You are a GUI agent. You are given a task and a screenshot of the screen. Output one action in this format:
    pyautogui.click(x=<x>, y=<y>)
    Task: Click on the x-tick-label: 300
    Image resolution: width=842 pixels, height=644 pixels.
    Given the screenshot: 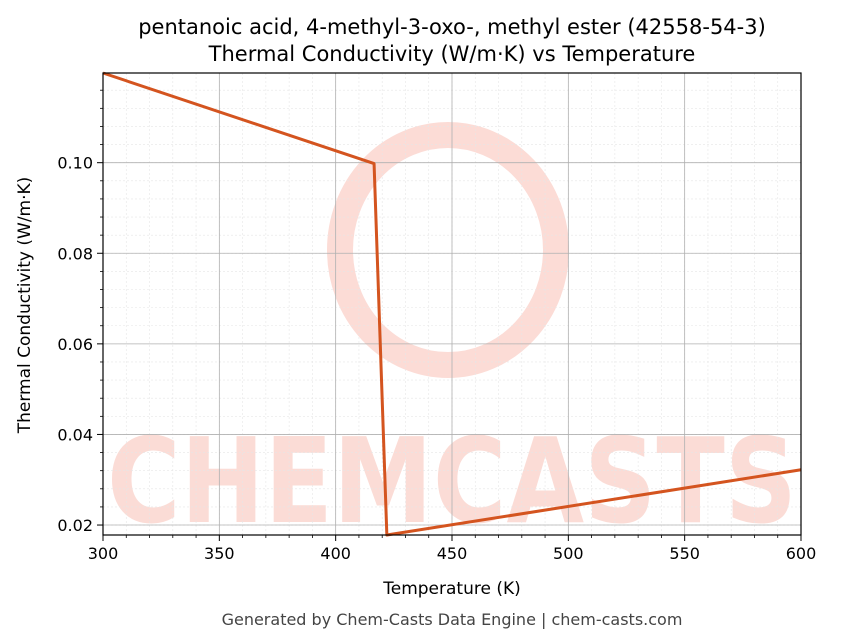 What is the action you would take?
    pyautogui.click(x=103, y=553)
    